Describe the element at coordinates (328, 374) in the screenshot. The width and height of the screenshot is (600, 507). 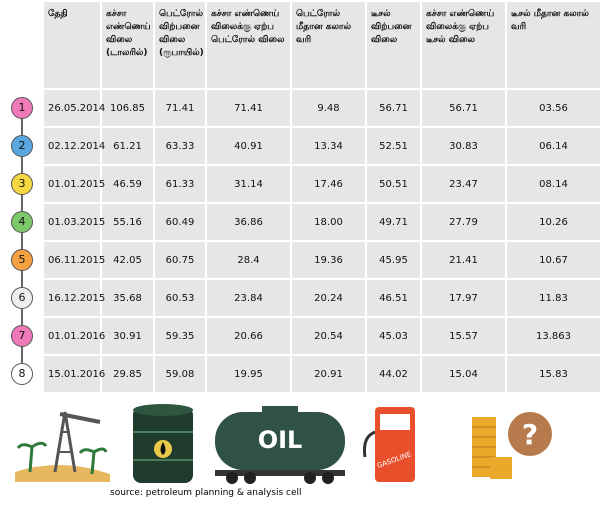
I see `cell: 20.91` at that location.